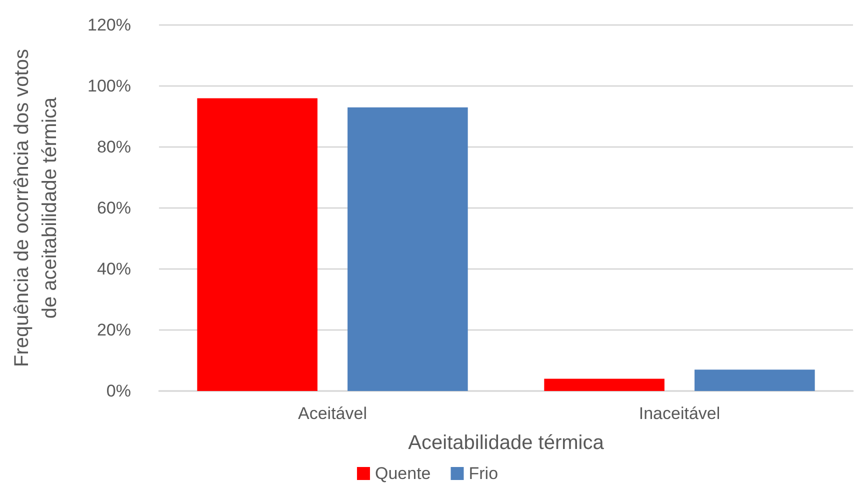 The width and height of the screenshot is (855, 489). I want to click on x-tick-label: Inaceitável, so click(679, 413).